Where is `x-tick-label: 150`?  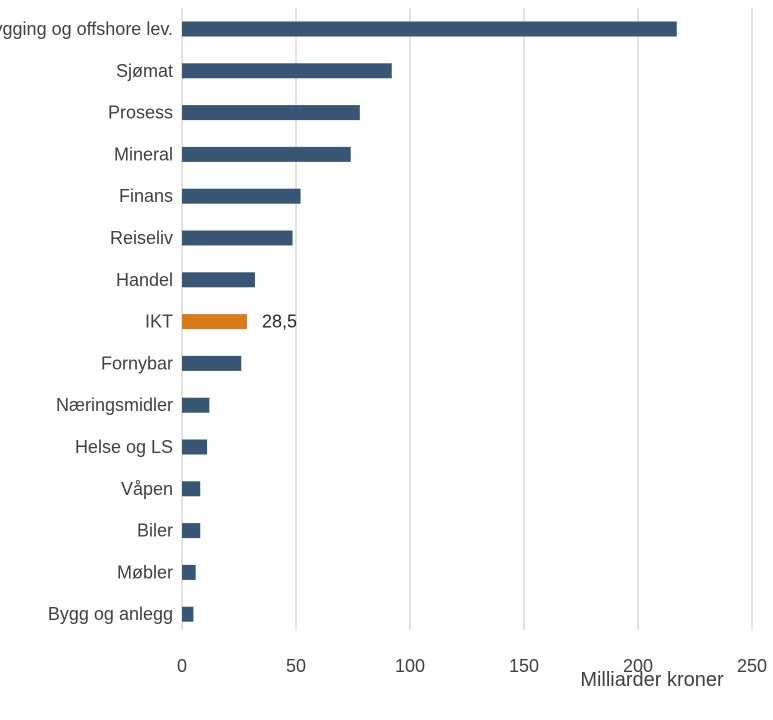 x-tick-label: 150 is located at coordinates (524, 666).